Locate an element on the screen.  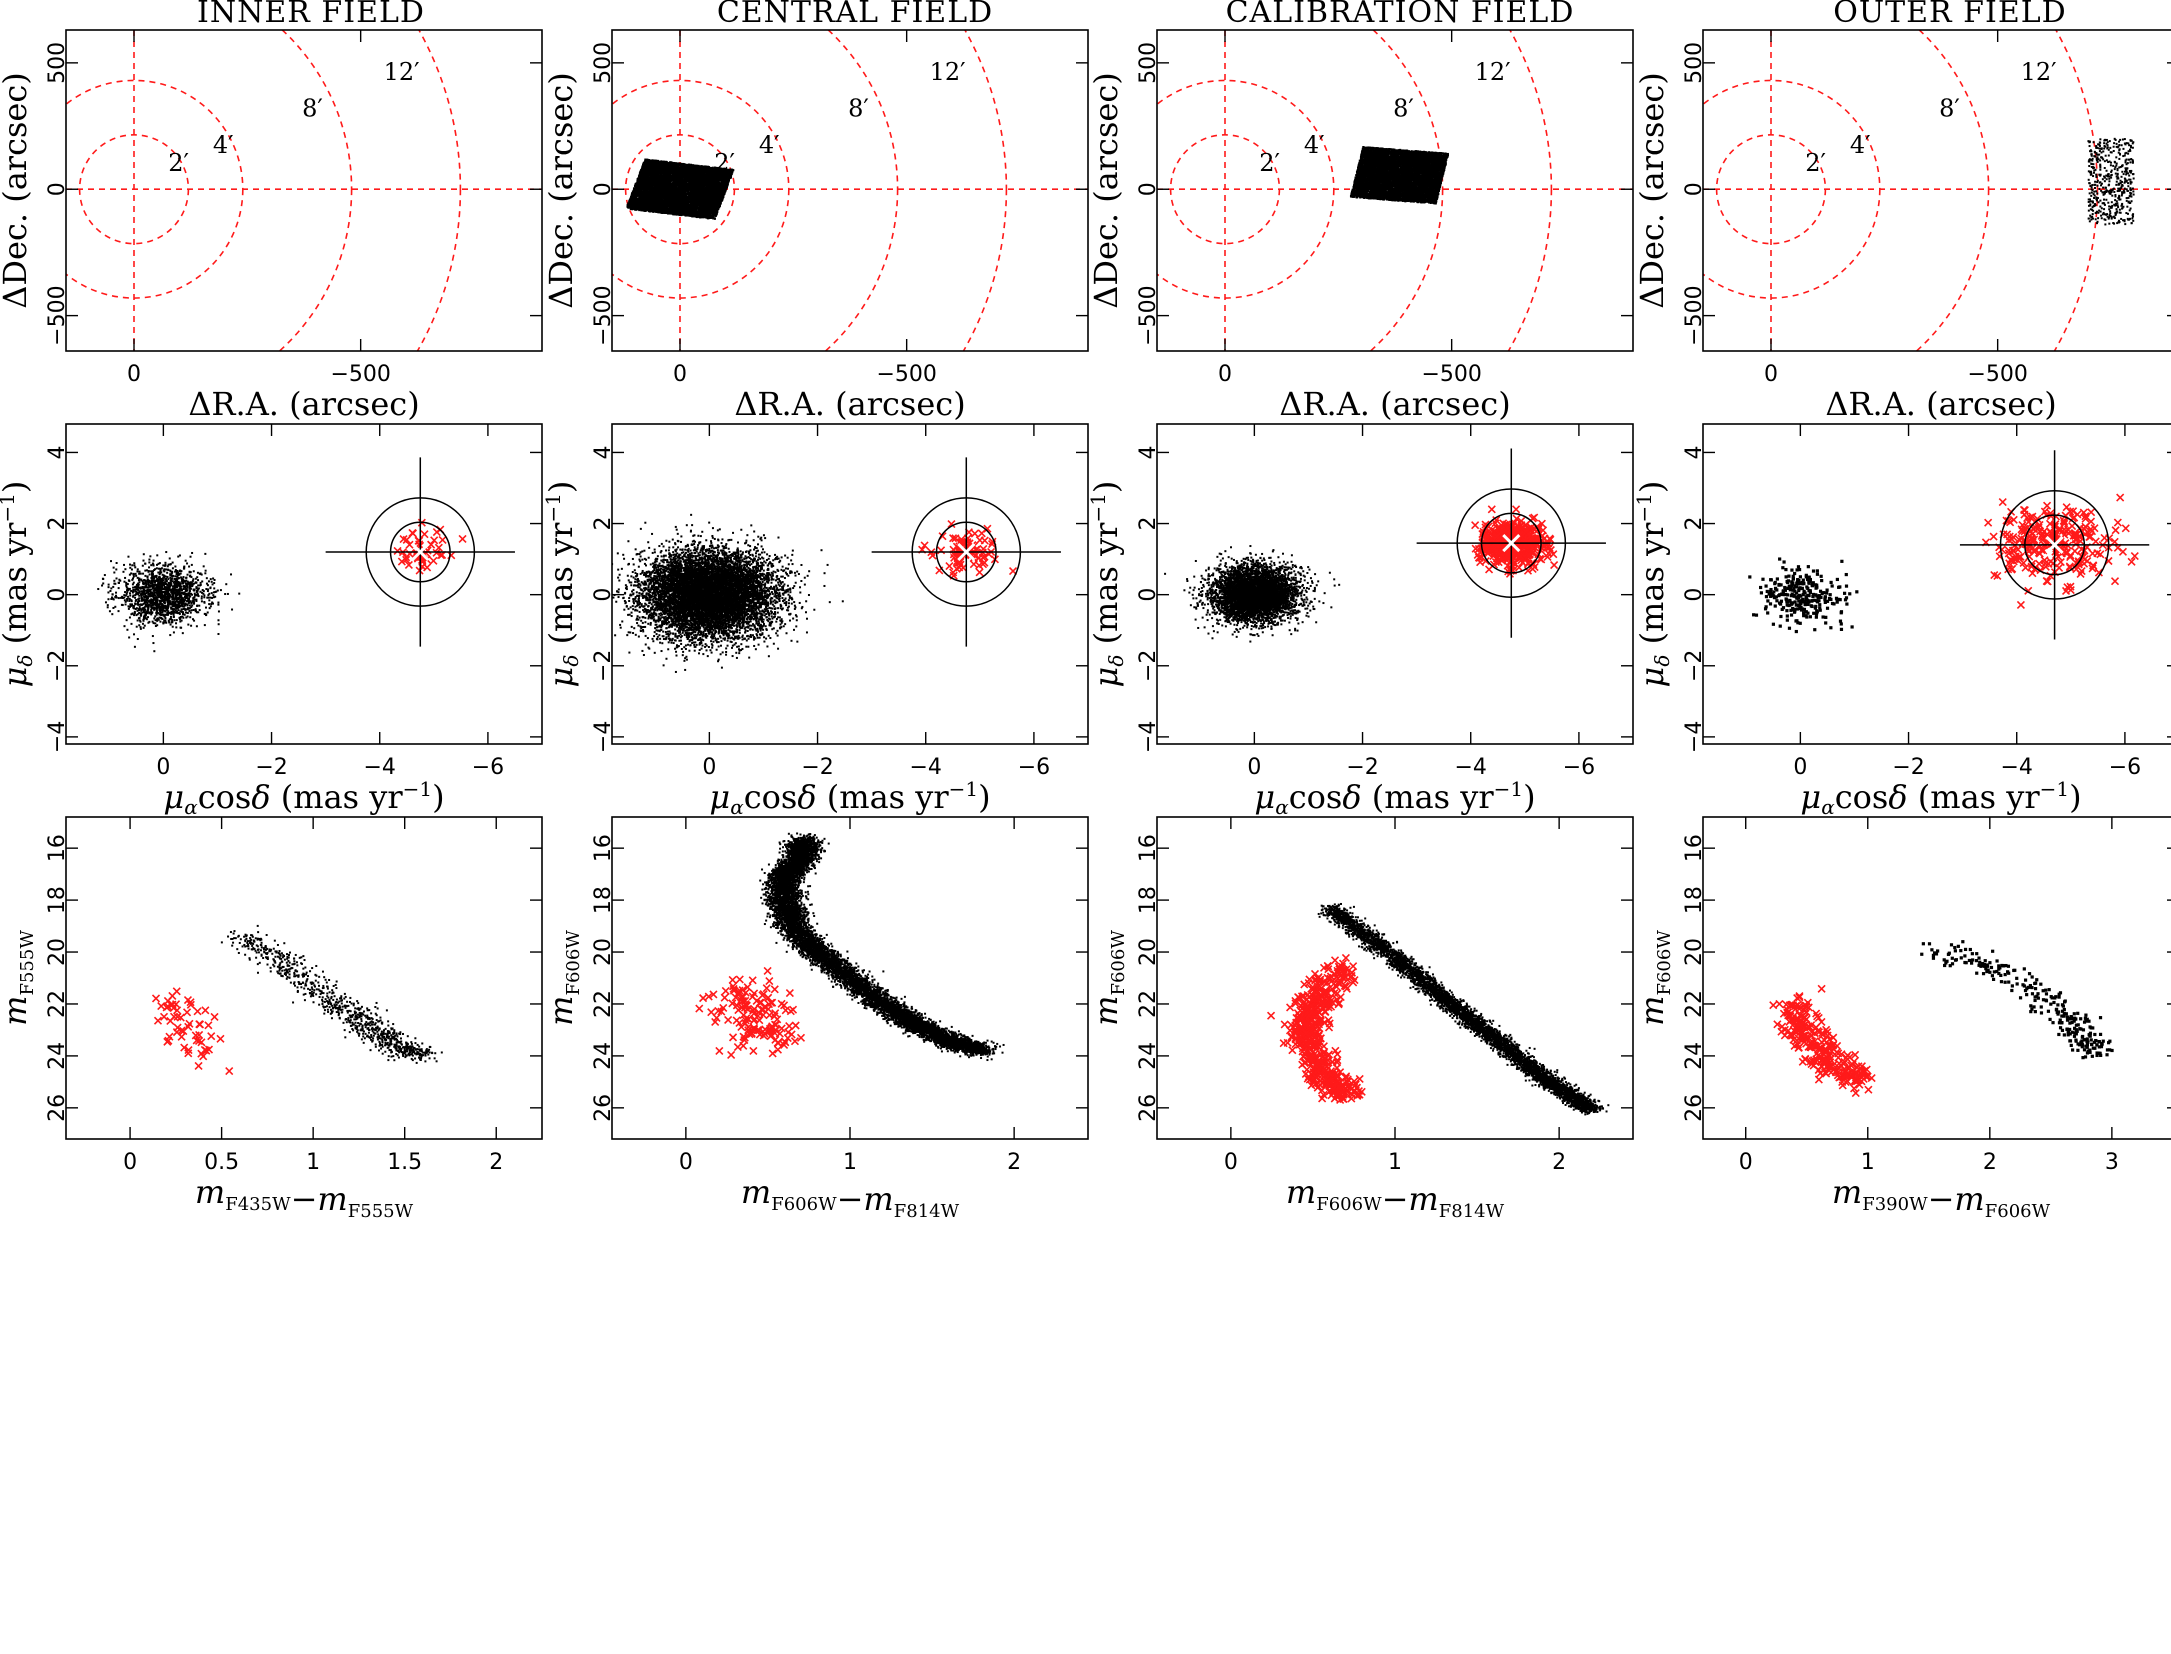
ring-label-4: 4′ is located at coordinates (223, 145).